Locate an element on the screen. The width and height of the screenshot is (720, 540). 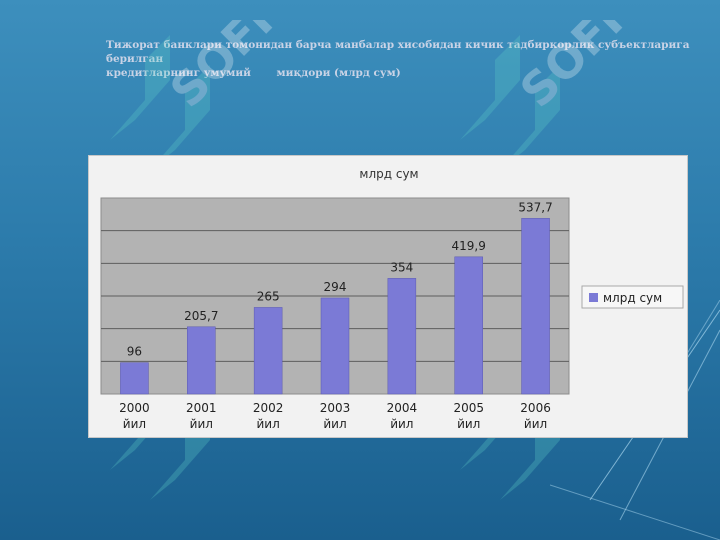
x-tick-label: 2003 is located at coordinates (335, 408).